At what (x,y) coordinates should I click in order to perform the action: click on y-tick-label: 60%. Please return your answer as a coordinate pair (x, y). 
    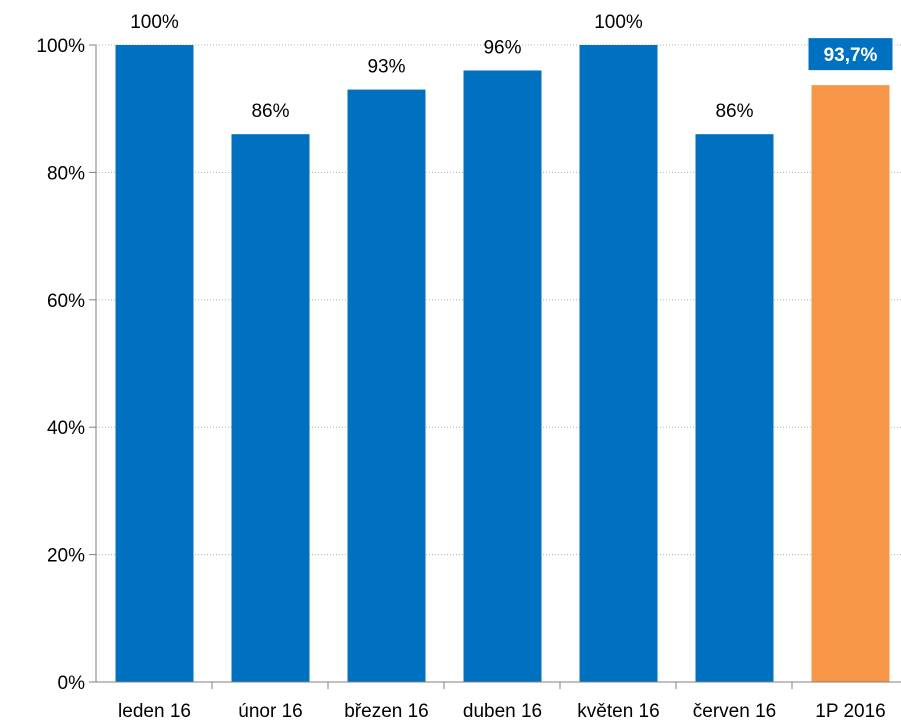
    Looking at the image, I should click on (66, 301).